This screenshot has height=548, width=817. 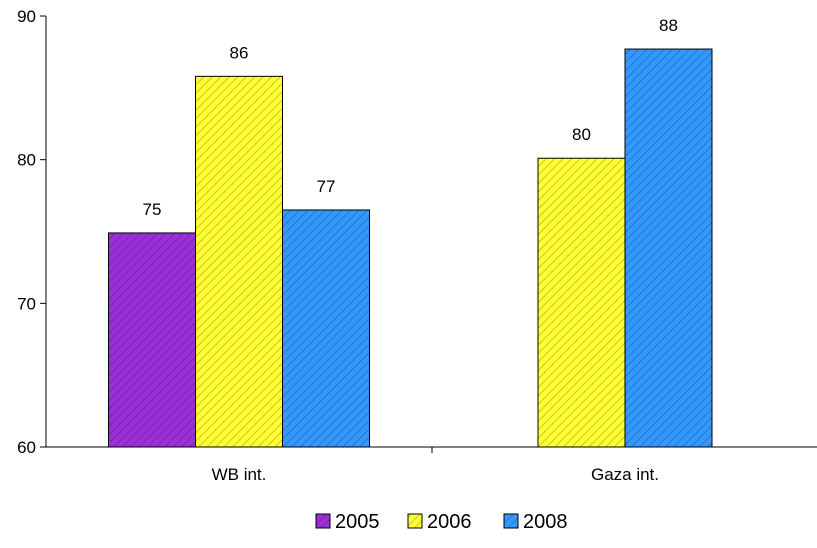 What do you see at coordinates (26, 447) in the screenshot?
I see `y-tick-label: 60` at bounding box center [26, 447].